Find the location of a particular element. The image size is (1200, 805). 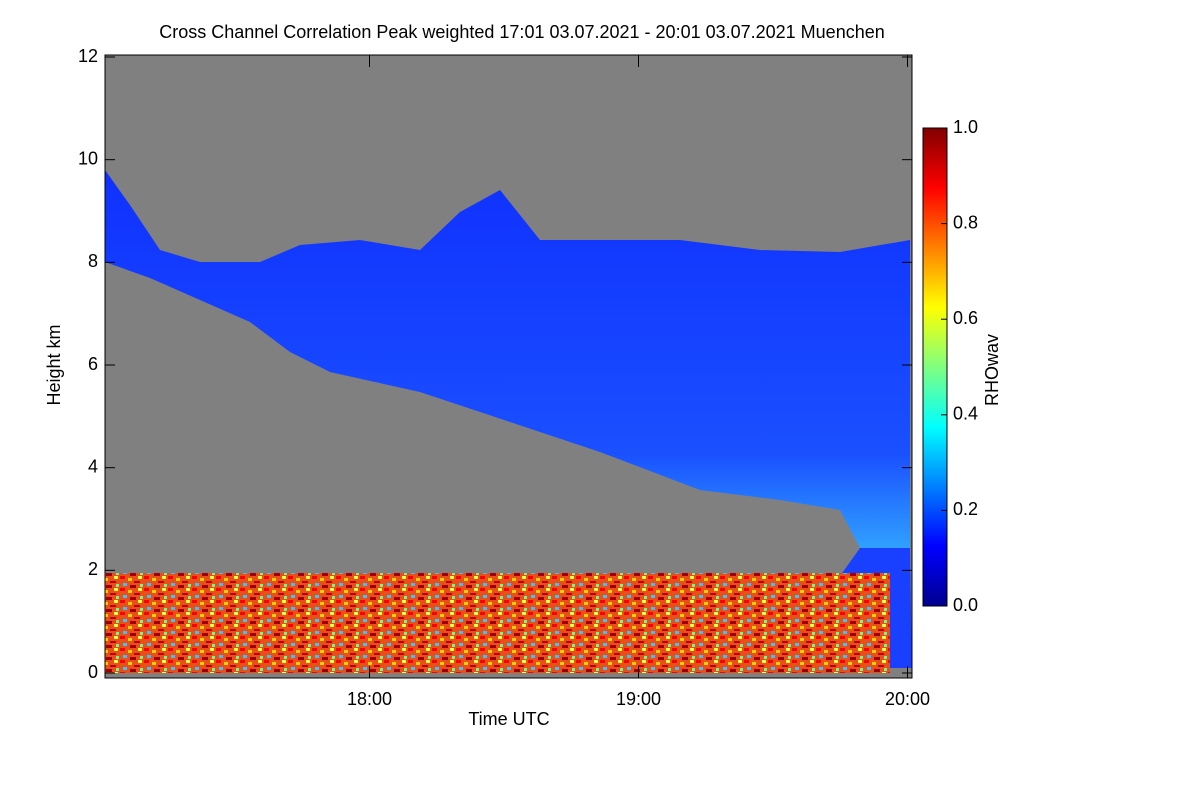

x-tick-label: 18:00 is located at coordinates (369, 699).